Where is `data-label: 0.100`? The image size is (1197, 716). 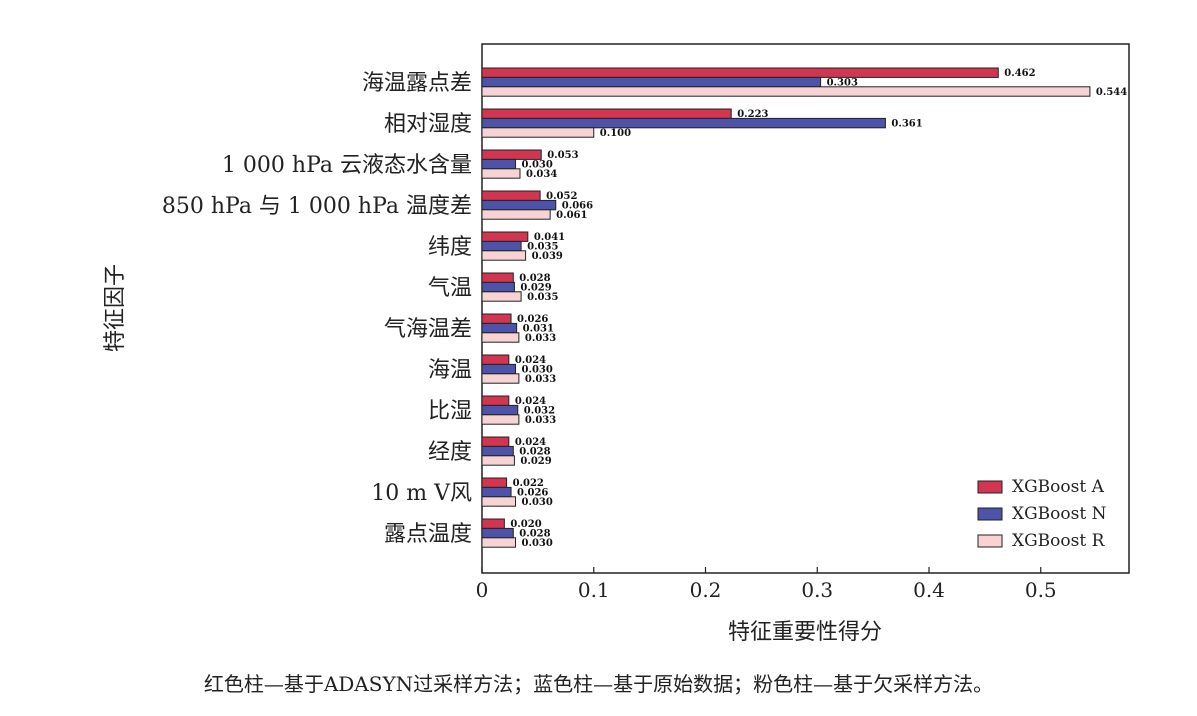
data-label: 0.100 is located at coordinates (615, 133).